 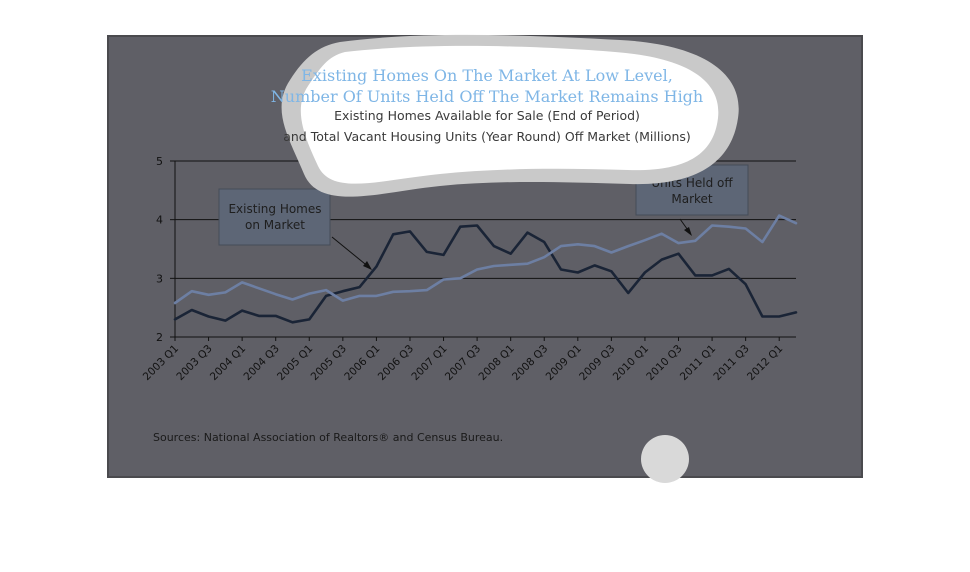 What do you see at coordinates (159, 220) in the screenshot?
I see `y-tick-label: 4` at bounding box center [159, 220].